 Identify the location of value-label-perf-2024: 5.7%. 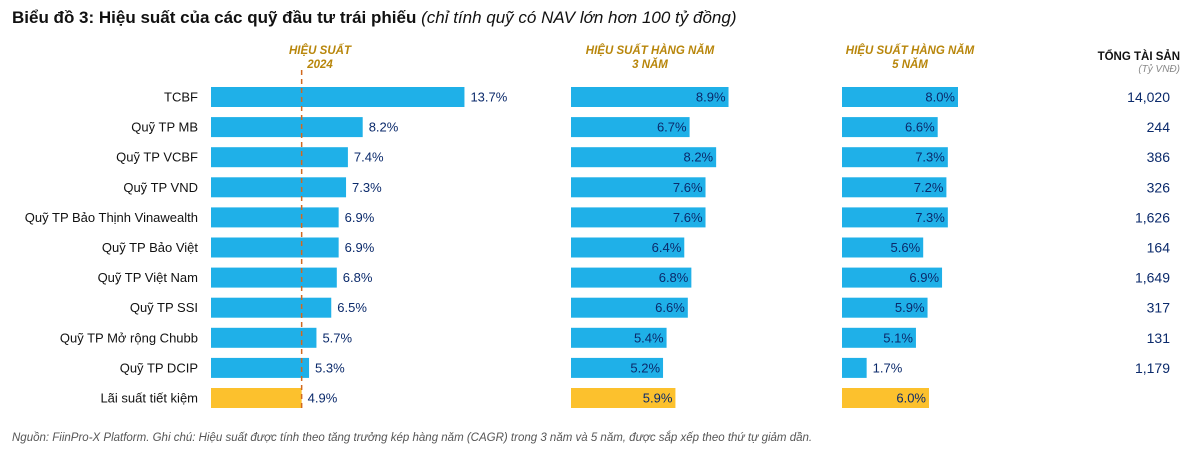
(337, 337).